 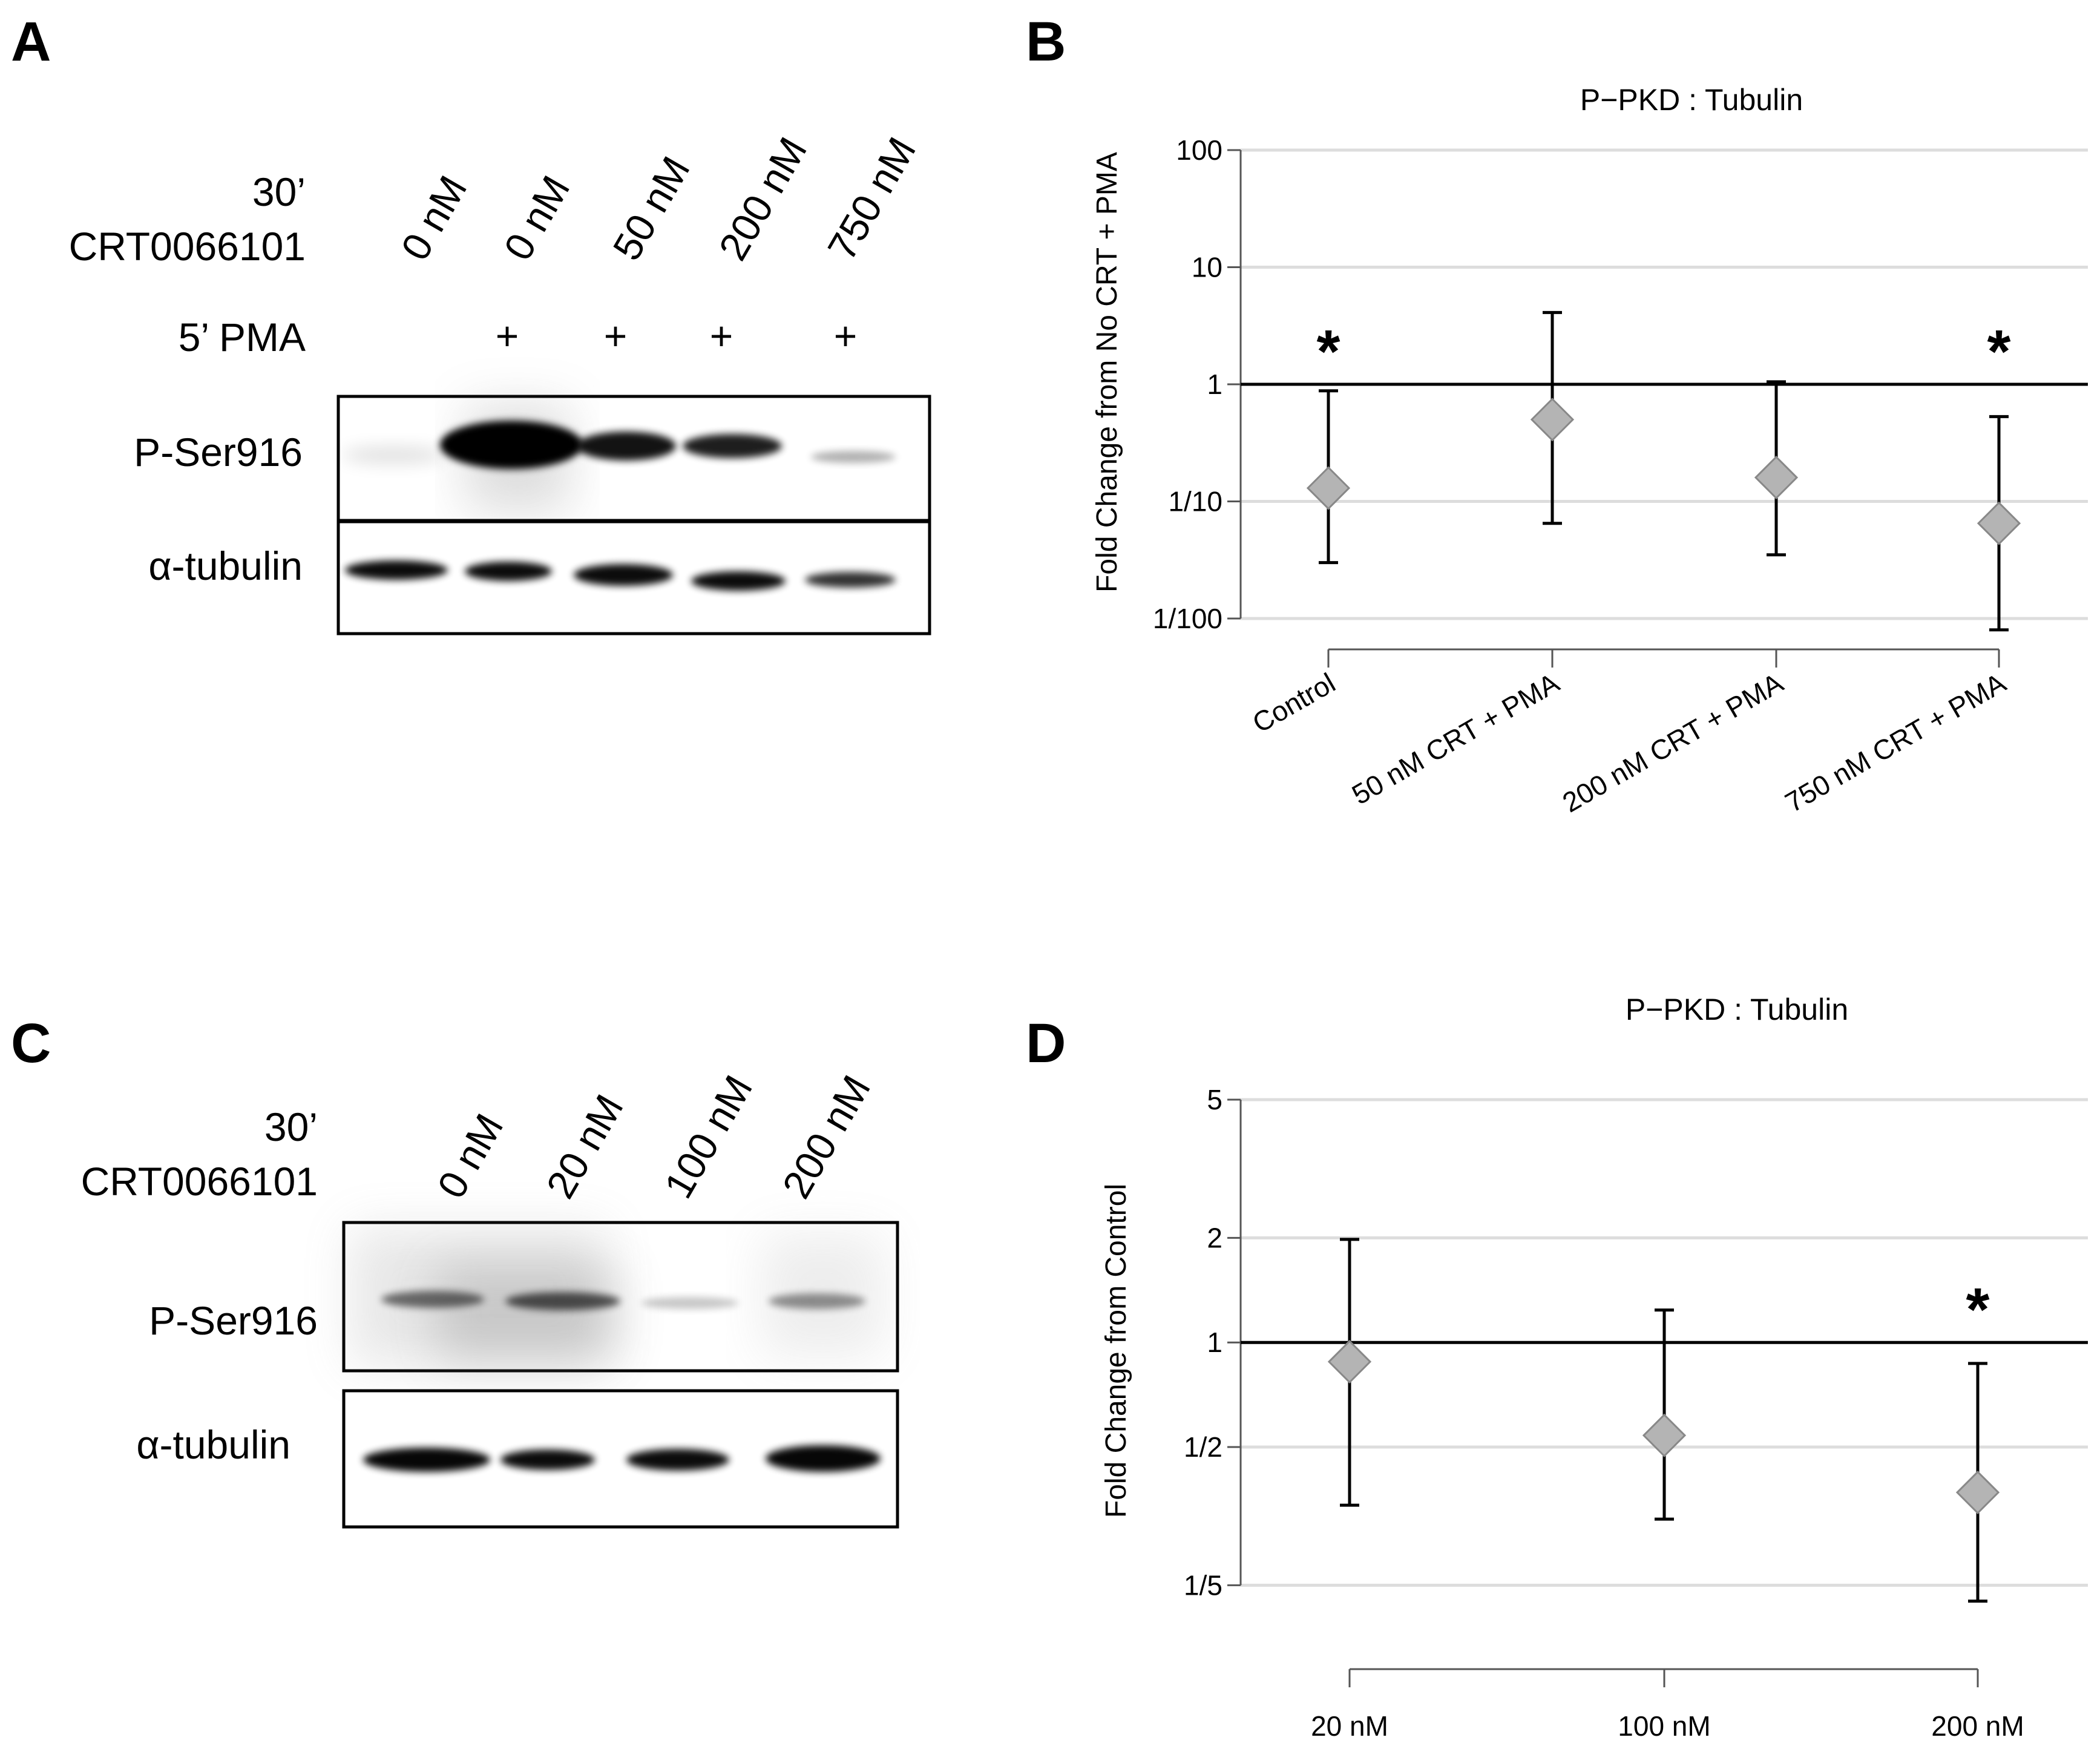 I want to click on blot-a-tubulin-membrane, so click(x=633, y=577).